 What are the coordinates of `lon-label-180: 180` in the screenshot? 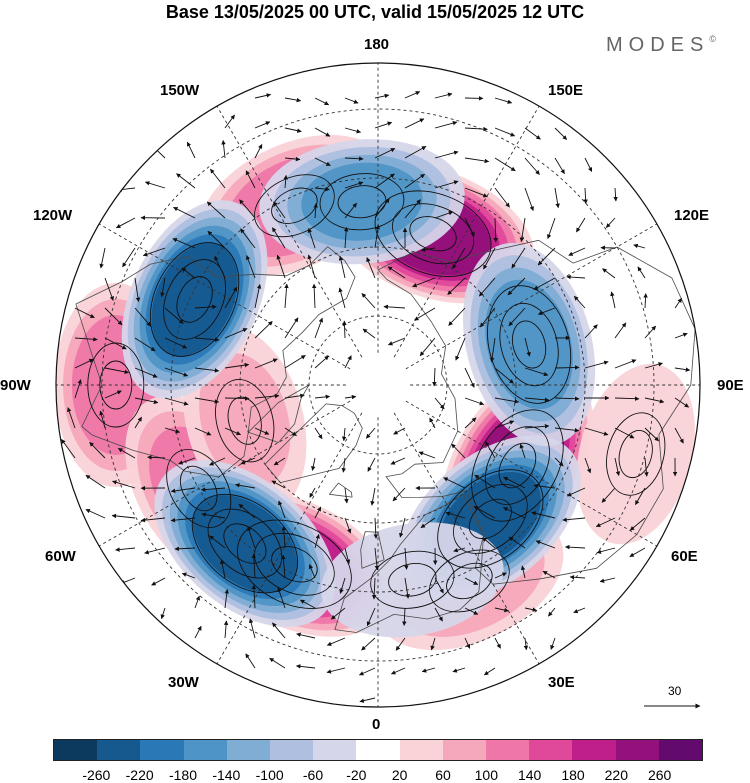 It's located at (377, 44).